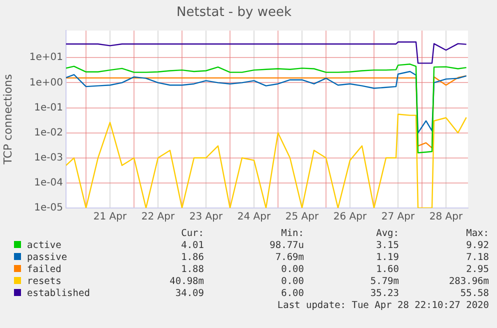 The image size is (497, 328). Describe the element at coordinates (254, 217) in the screenshot. I see `x-tick-label: 24 Apr` at that location.